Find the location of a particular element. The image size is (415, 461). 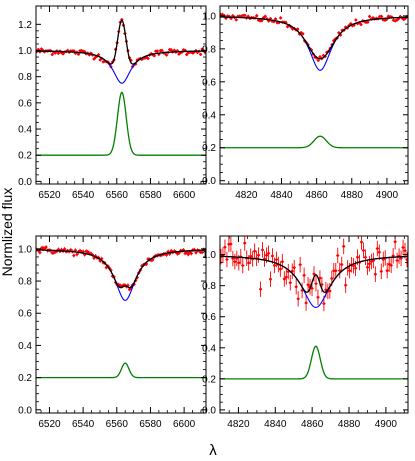

observed-series is located at coordinates (121, 268).